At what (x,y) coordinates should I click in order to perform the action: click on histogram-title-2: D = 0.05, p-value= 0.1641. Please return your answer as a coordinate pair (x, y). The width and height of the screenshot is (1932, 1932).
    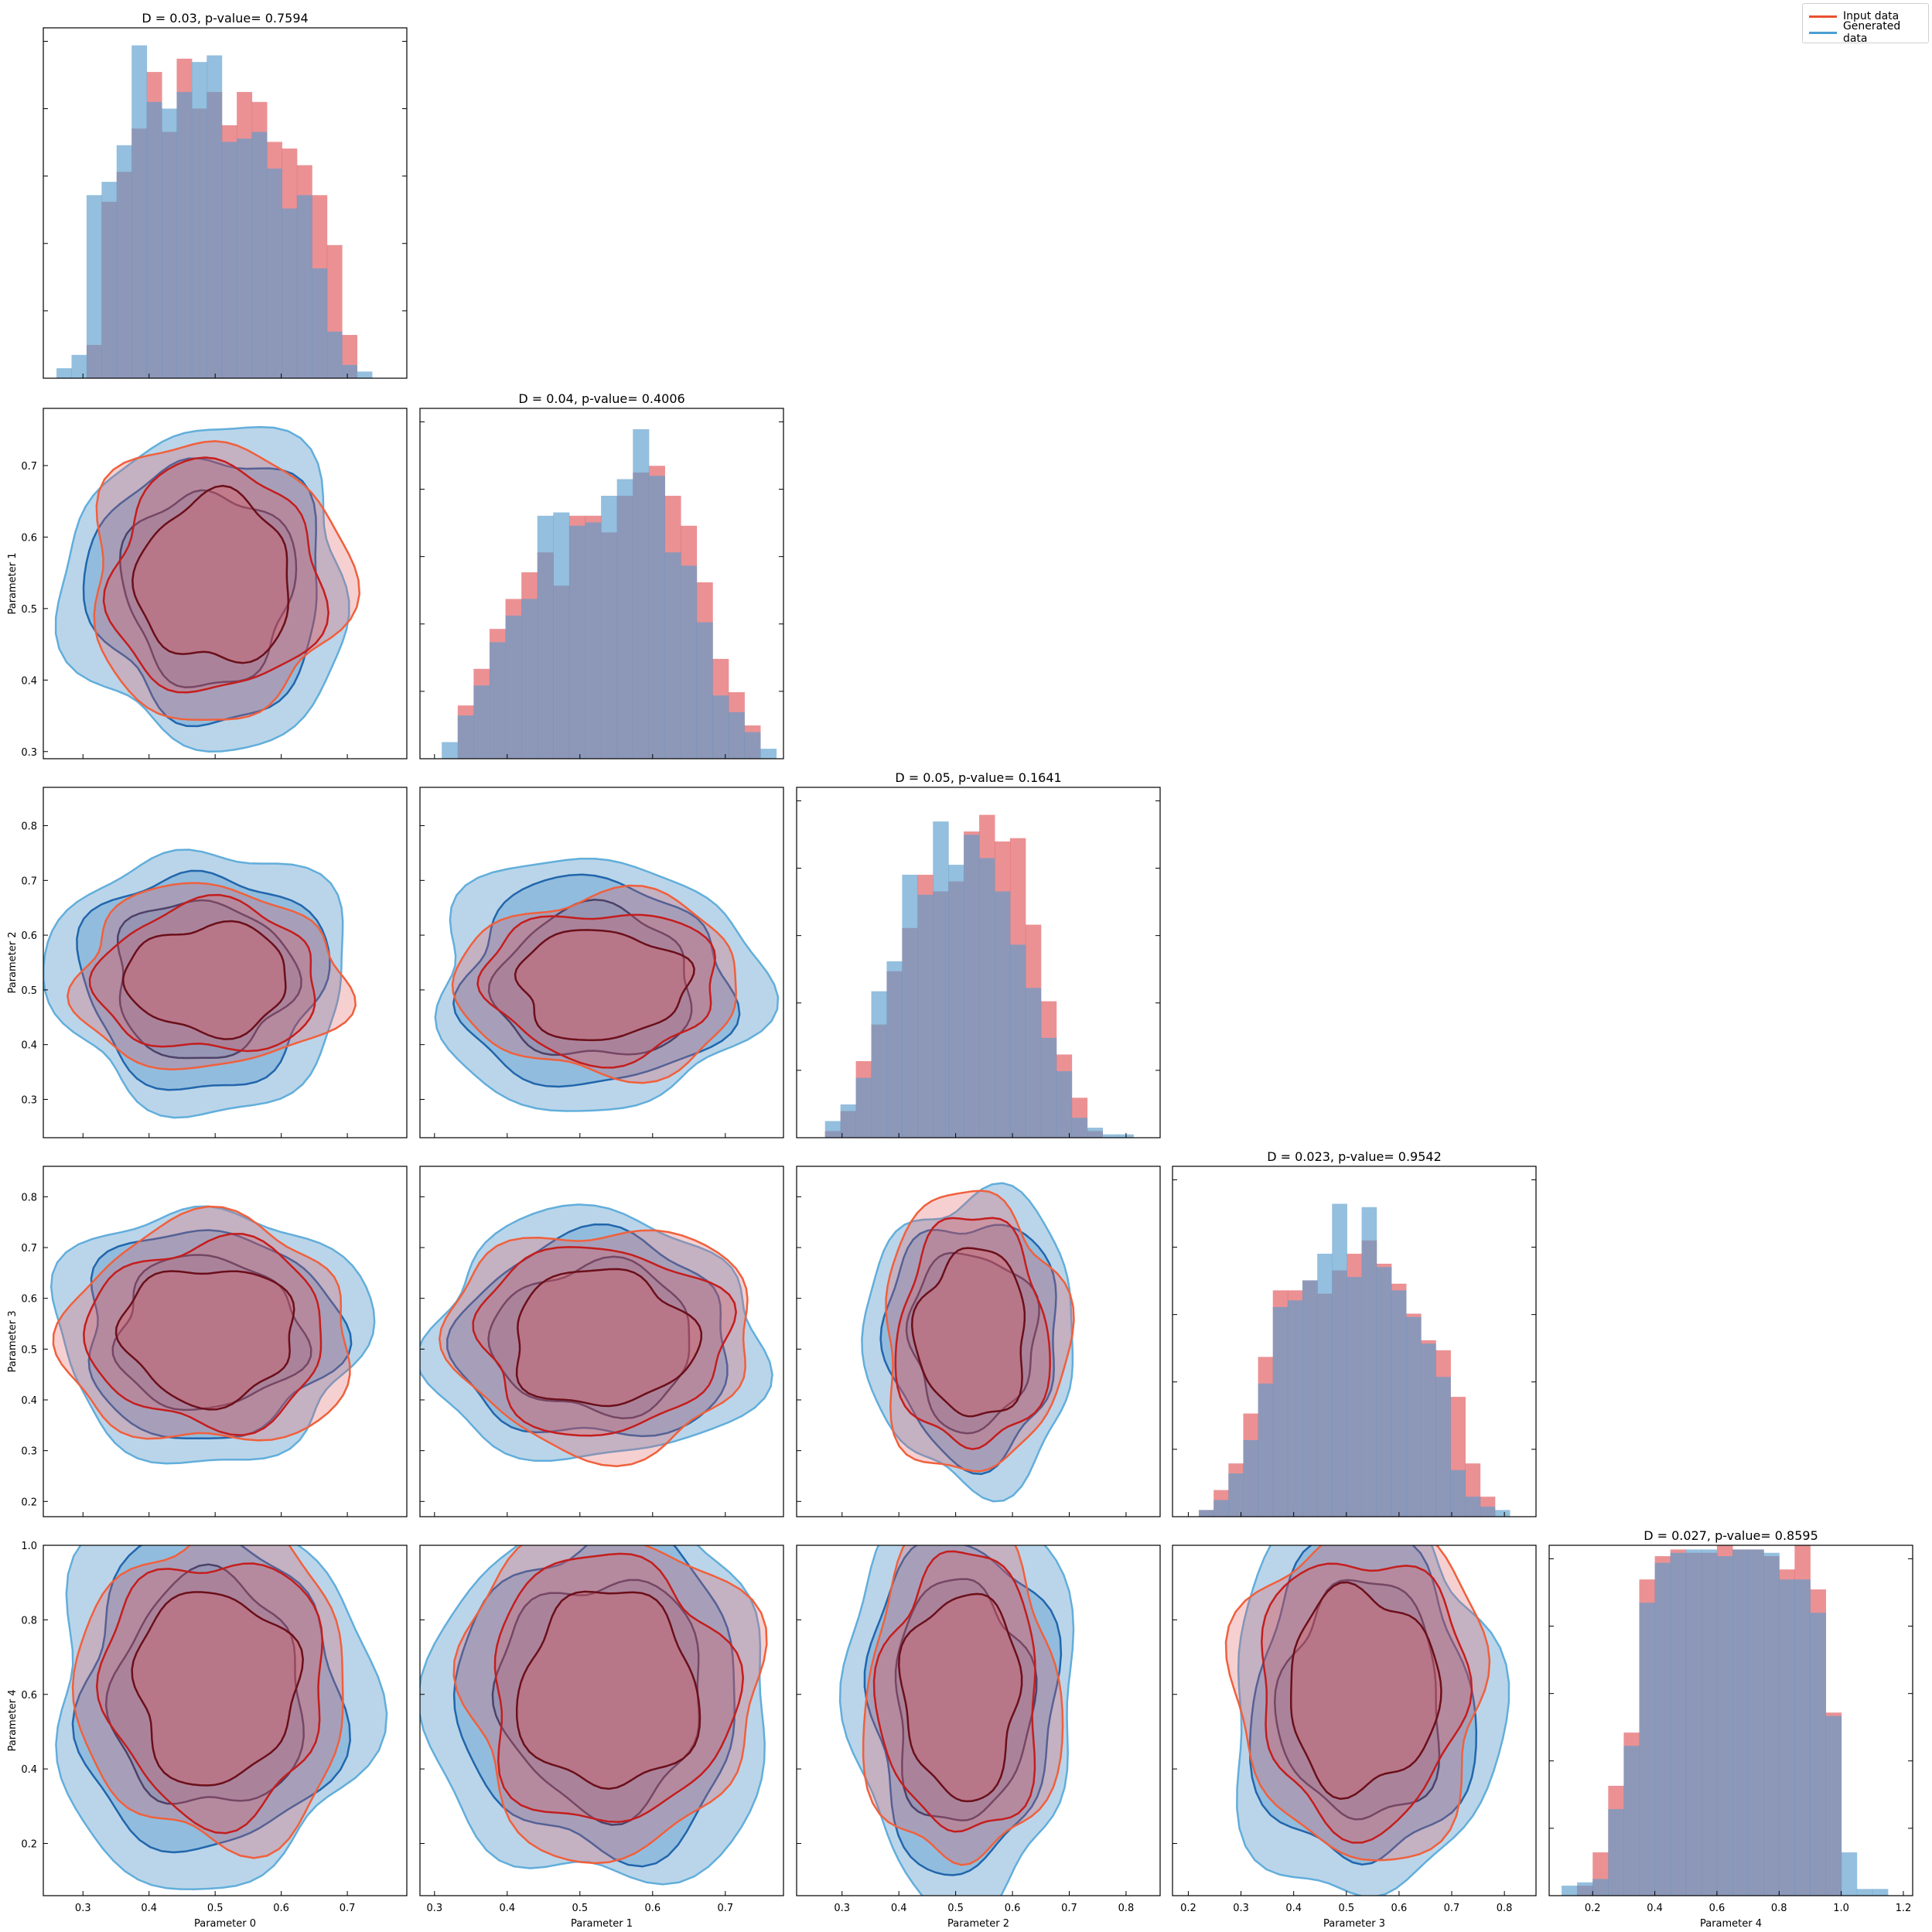
    Looking at the image, I should click on (978, 777).